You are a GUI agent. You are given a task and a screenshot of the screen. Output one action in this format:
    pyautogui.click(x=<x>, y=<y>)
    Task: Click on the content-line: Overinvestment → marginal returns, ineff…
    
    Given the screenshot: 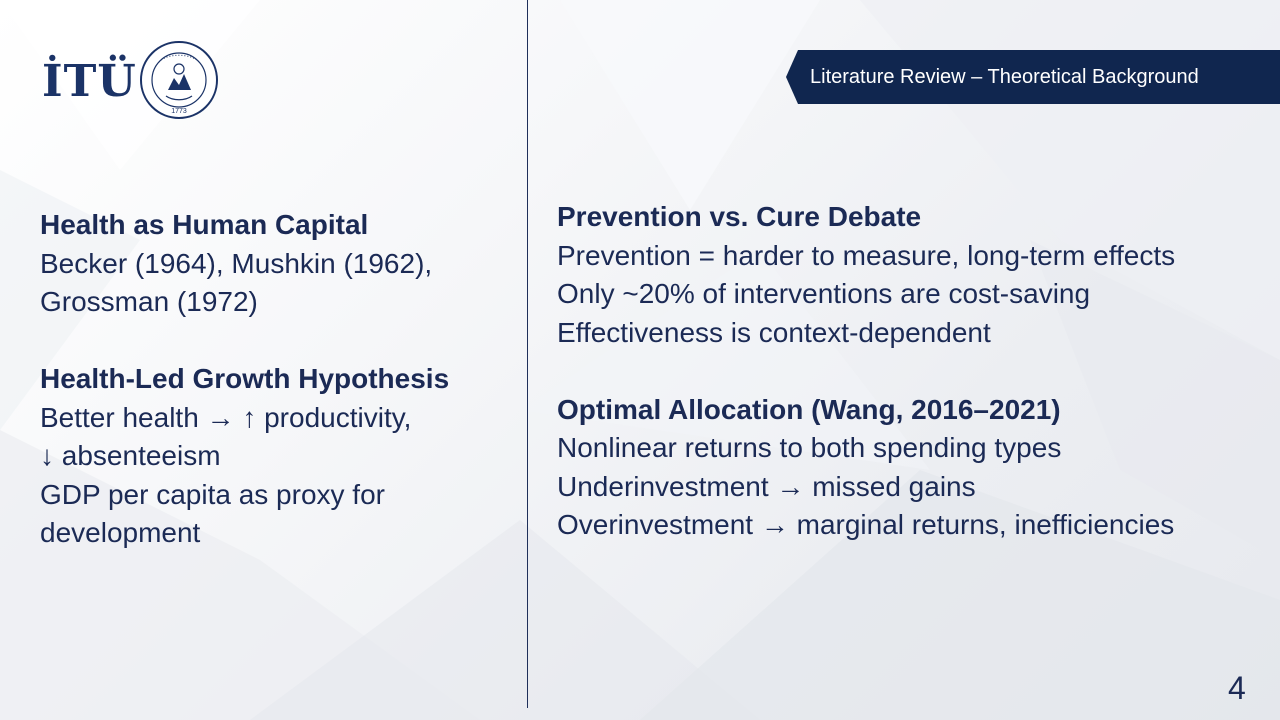 What is the action you would take?
    pyautogui.click(x=866, y=524)
    